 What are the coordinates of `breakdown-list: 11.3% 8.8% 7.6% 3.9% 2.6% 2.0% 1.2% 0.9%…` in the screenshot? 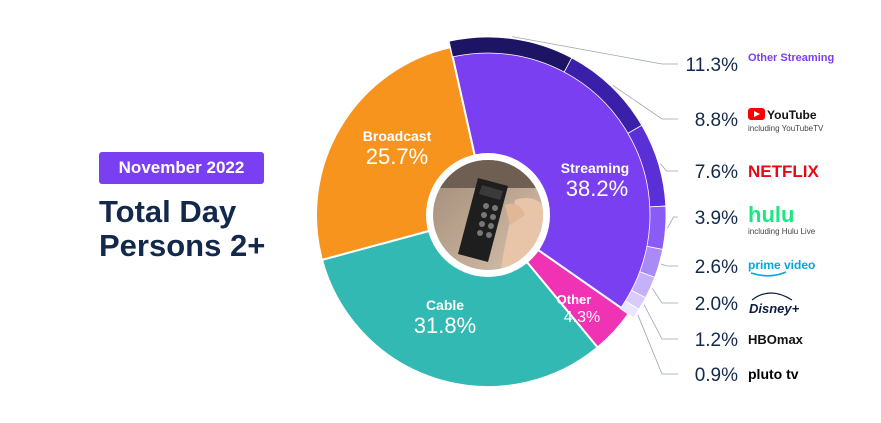 It's located at (760, 219).